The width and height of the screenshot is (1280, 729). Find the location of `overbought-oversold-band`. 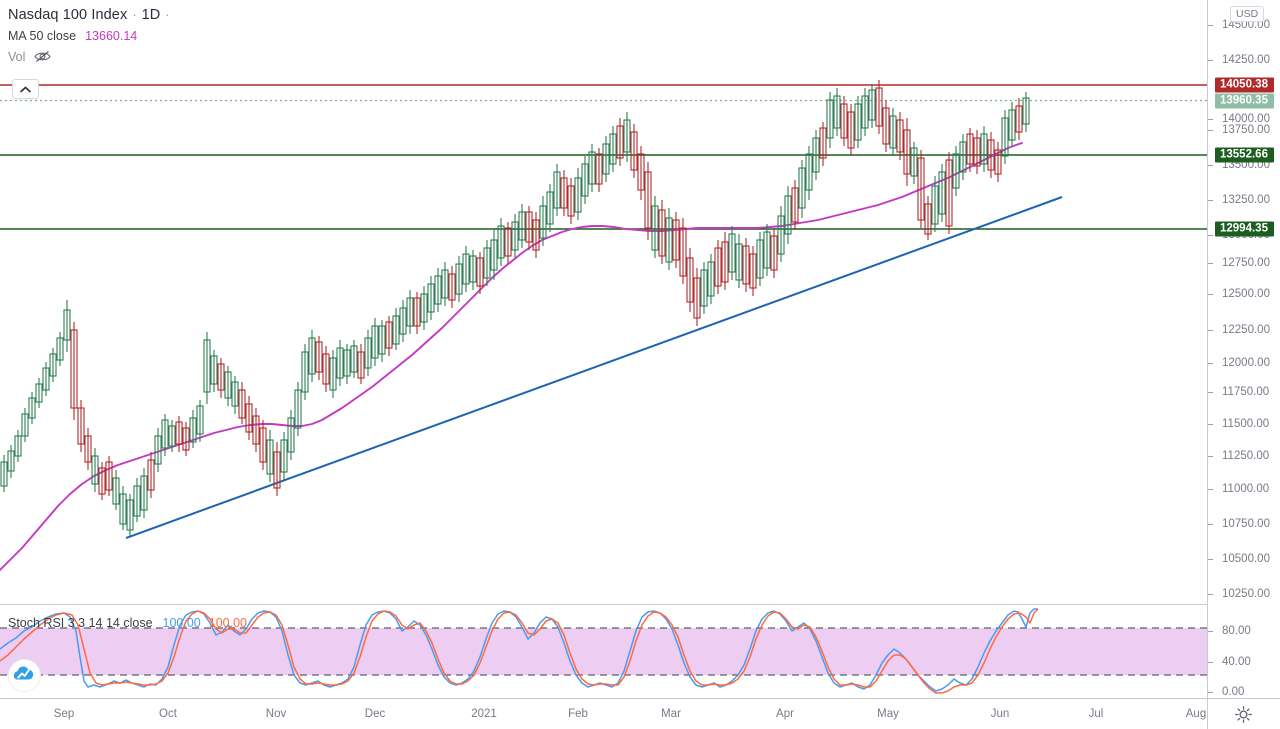

overbought-oversold-band is located at coordinates (603, 651).